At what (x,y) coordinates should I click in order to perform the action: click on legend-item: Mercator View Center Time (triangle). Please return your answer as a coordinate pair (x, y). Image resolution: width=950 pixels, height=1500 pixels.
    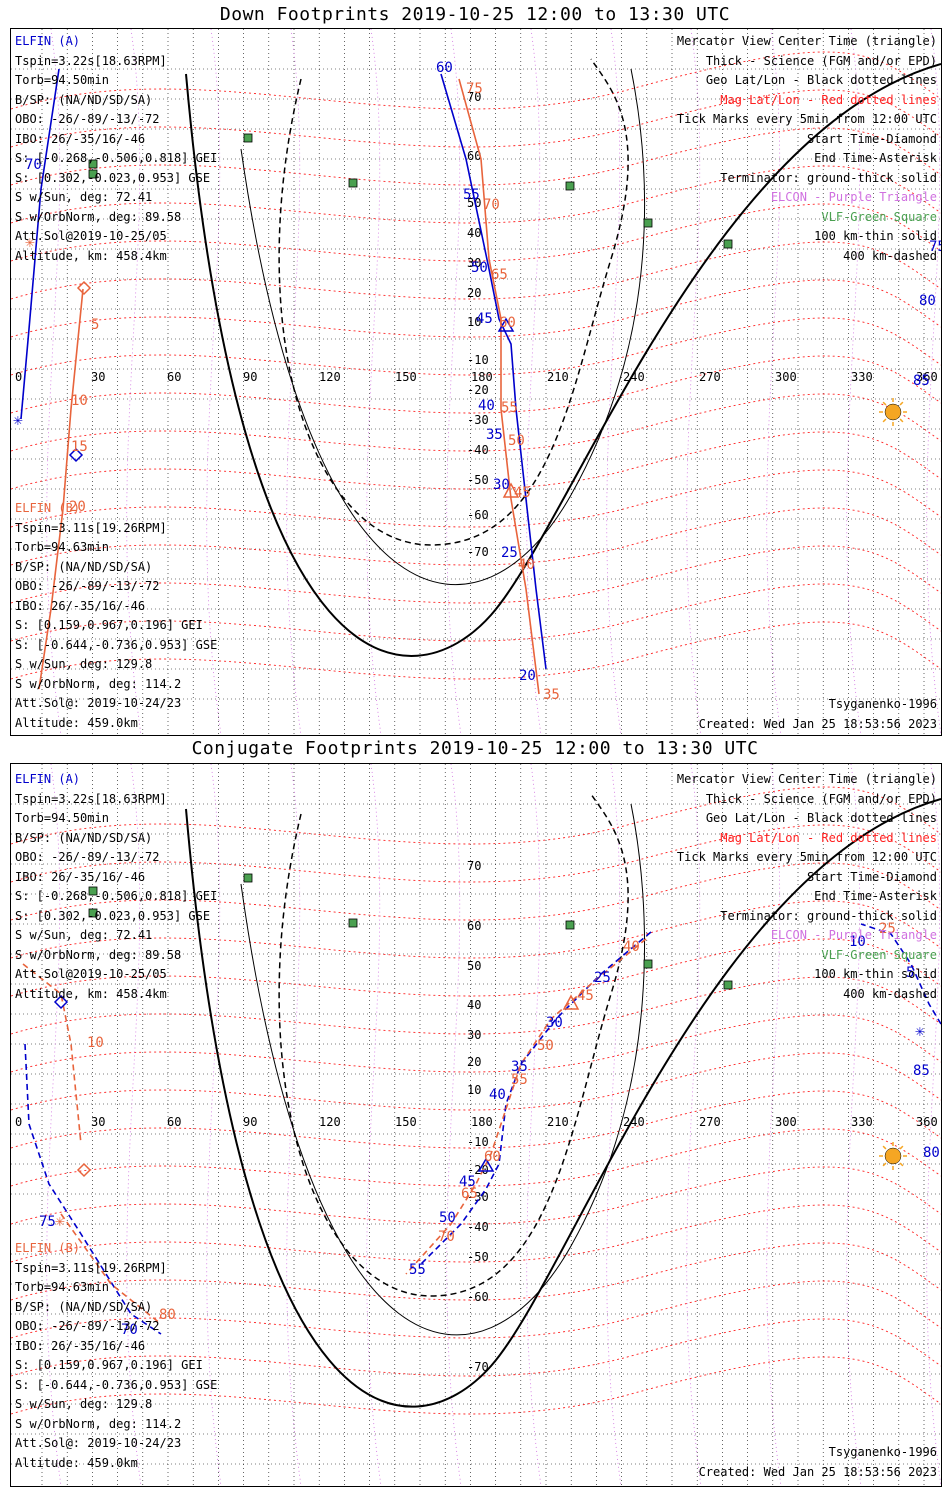
    Looking at the image, I should click on (806, 41).